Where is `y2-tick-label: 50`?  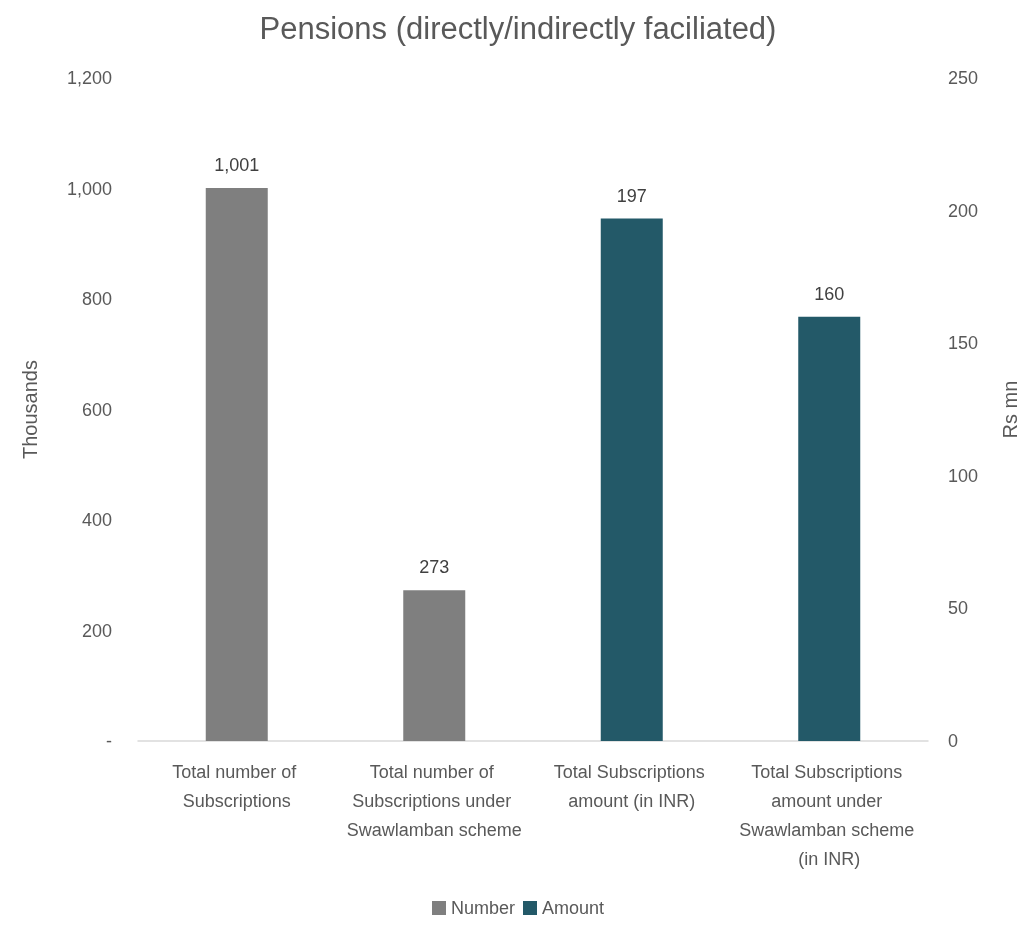 y2-tick-label: 50 is located at coordinates (958, 608).